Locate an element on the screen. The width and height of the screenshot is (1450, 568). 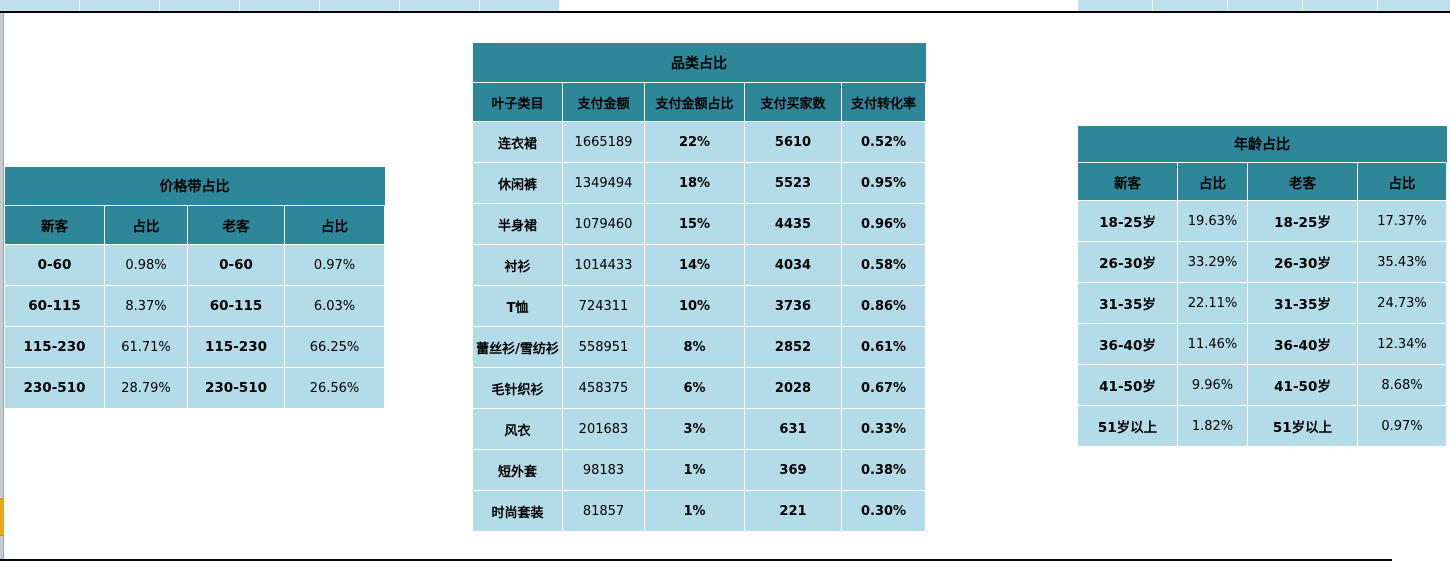
cell-conversion-rate: 0.33% is located at coordinates (884, 429).